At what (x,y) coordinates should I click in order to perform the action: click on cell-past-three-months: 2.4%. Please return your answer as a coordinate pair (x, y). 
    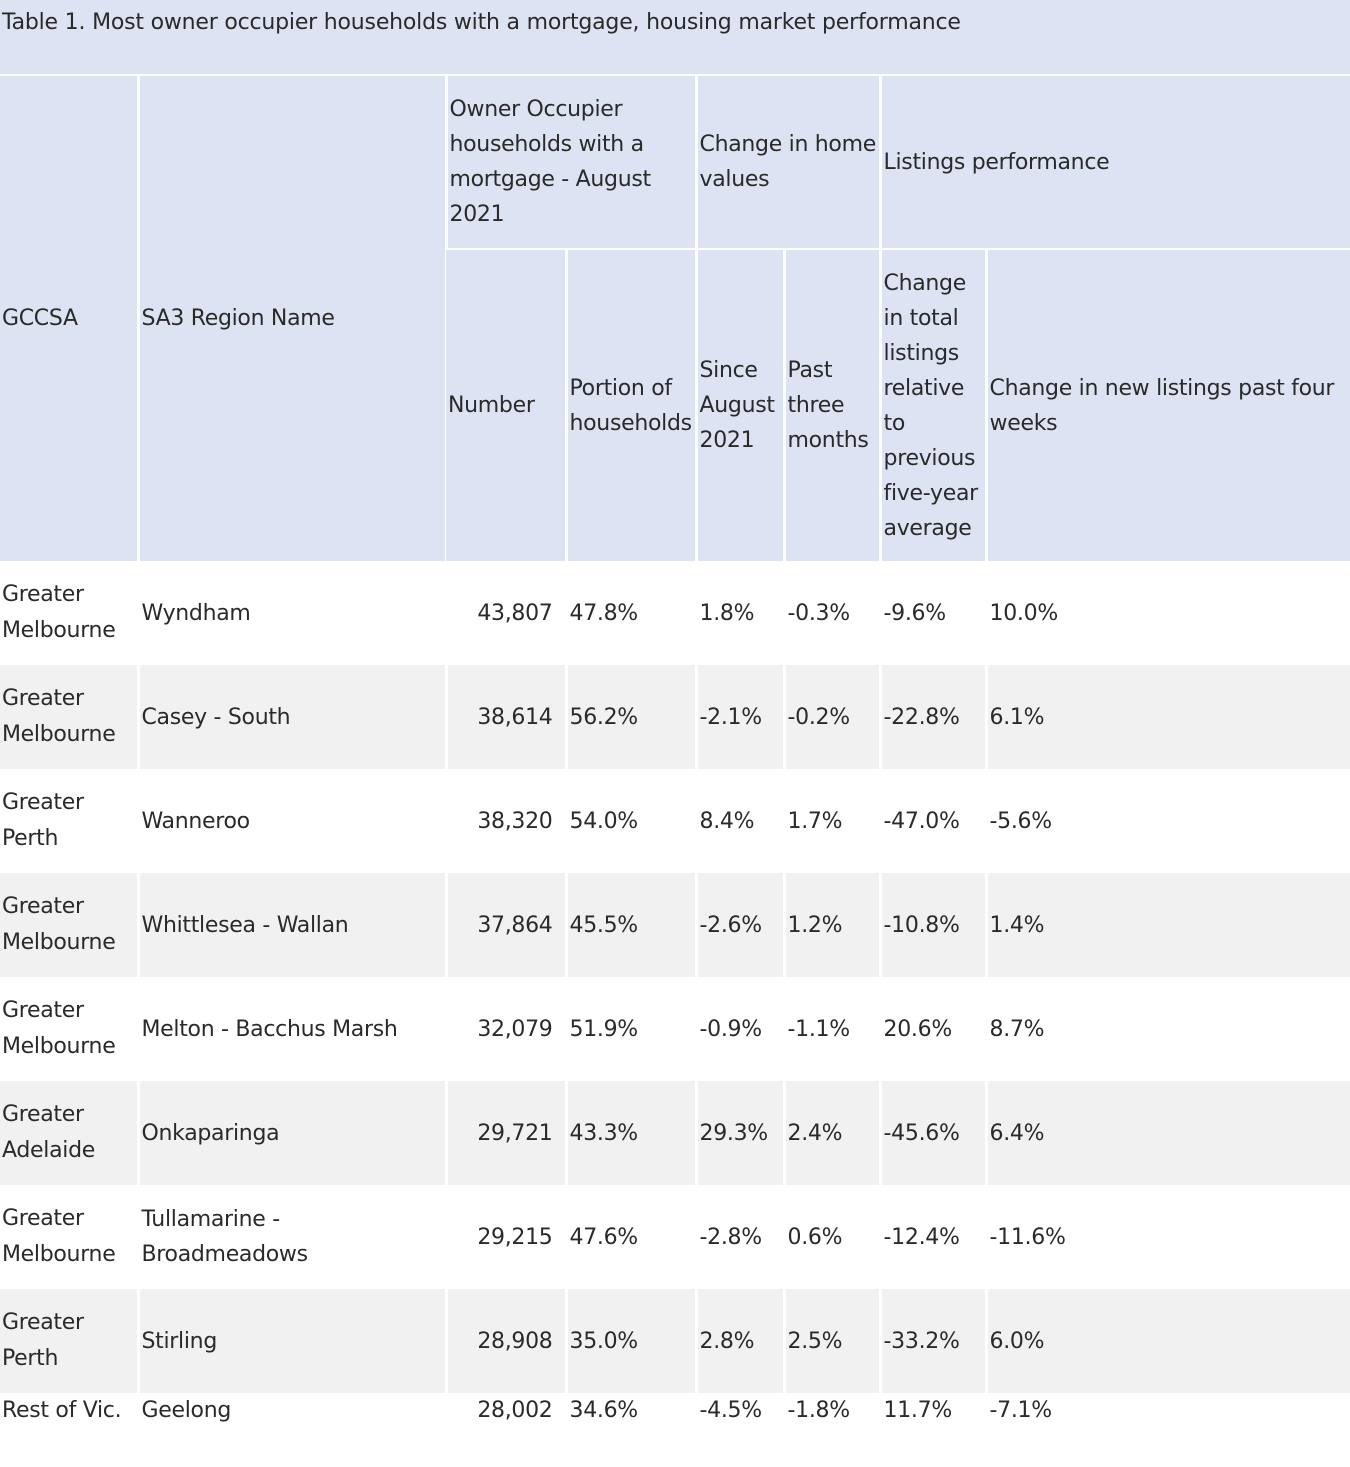
    Looking at the image, I should click on (831, 1133).